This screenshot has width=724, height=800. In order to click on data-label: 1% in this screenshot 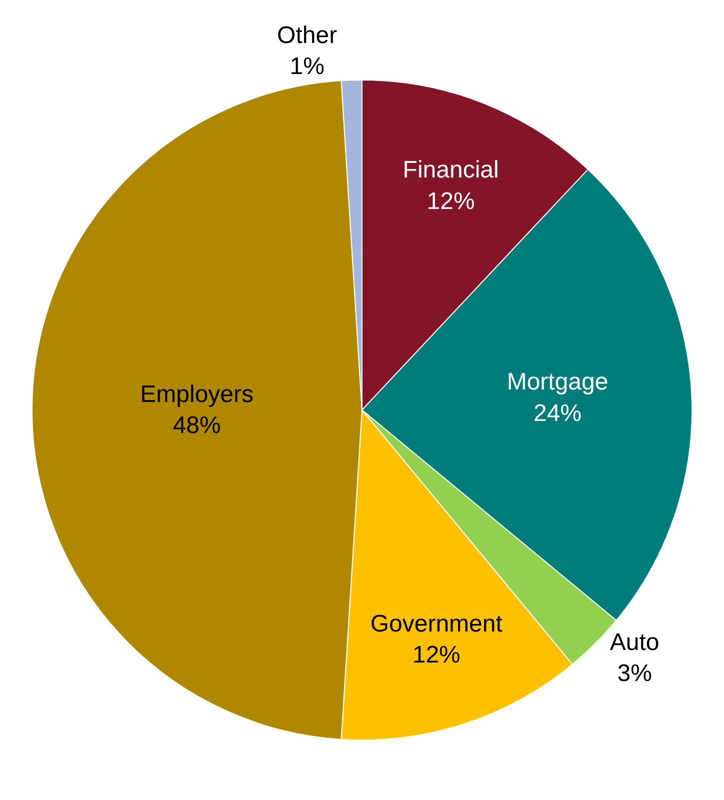, I will do `click(307, 66)`.